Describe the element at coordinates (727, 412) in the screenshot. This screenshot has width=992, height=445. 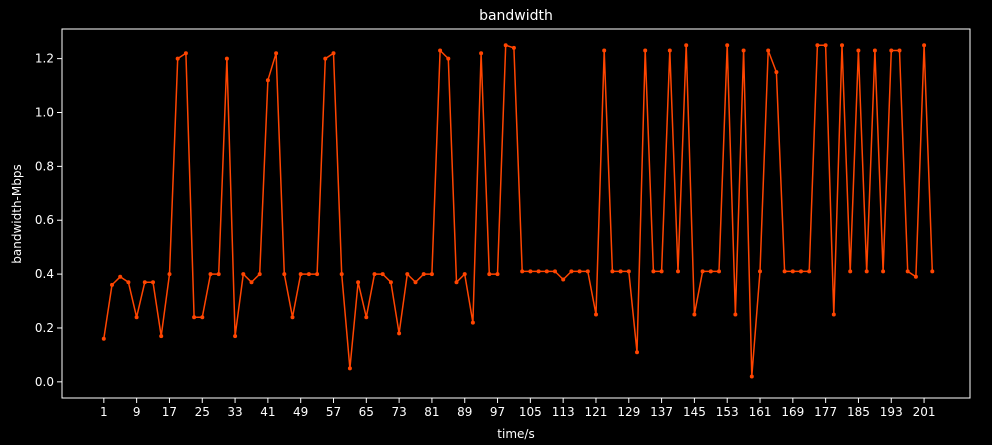
I see `x-tick-label: 153` at that location.